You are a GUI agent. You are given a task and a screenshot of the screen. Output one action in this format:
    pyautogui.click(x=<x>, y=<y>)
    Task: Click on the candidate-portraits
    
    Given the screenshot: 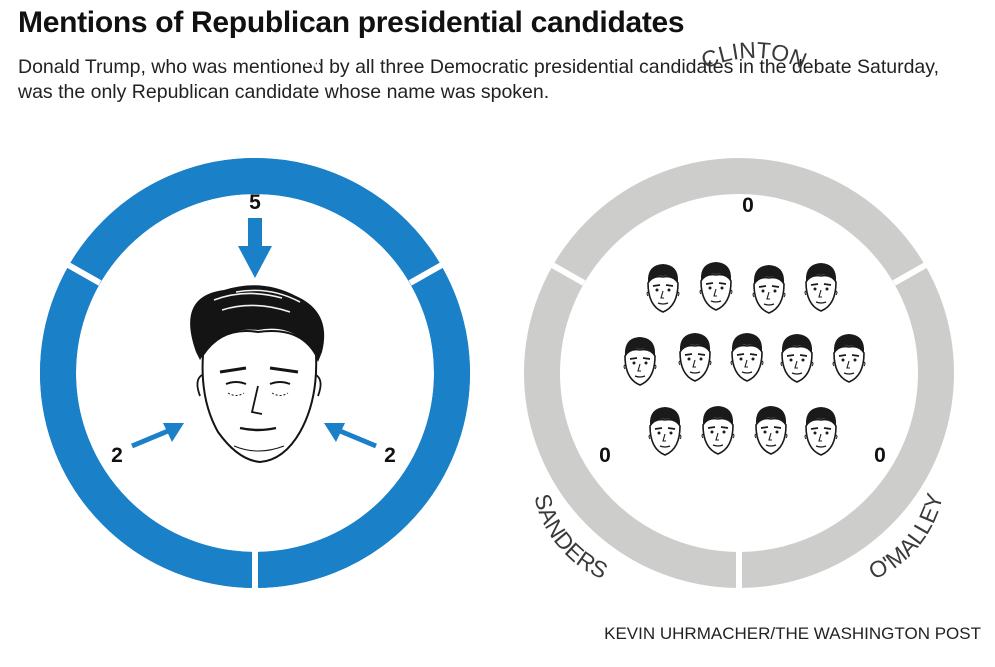 What is the action you would take?
    pyautogui.click(x=744, y=358)
    